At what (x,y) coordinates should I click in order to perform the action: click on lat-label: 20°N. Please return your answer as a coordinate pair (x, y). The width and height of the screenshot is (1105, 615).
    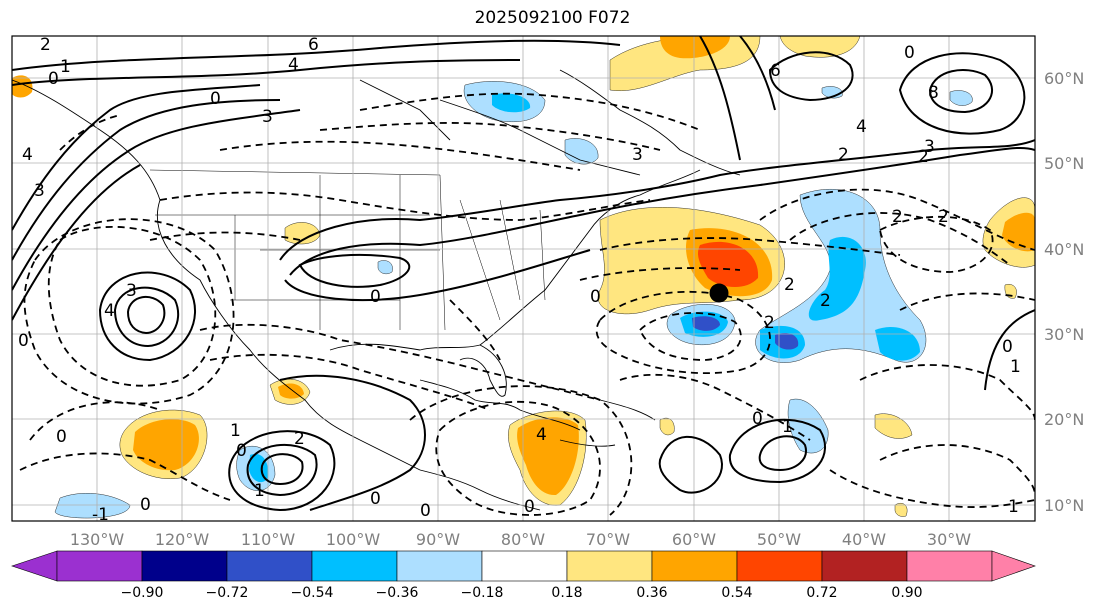
    Looking at the image, I should click on (1064, 419).